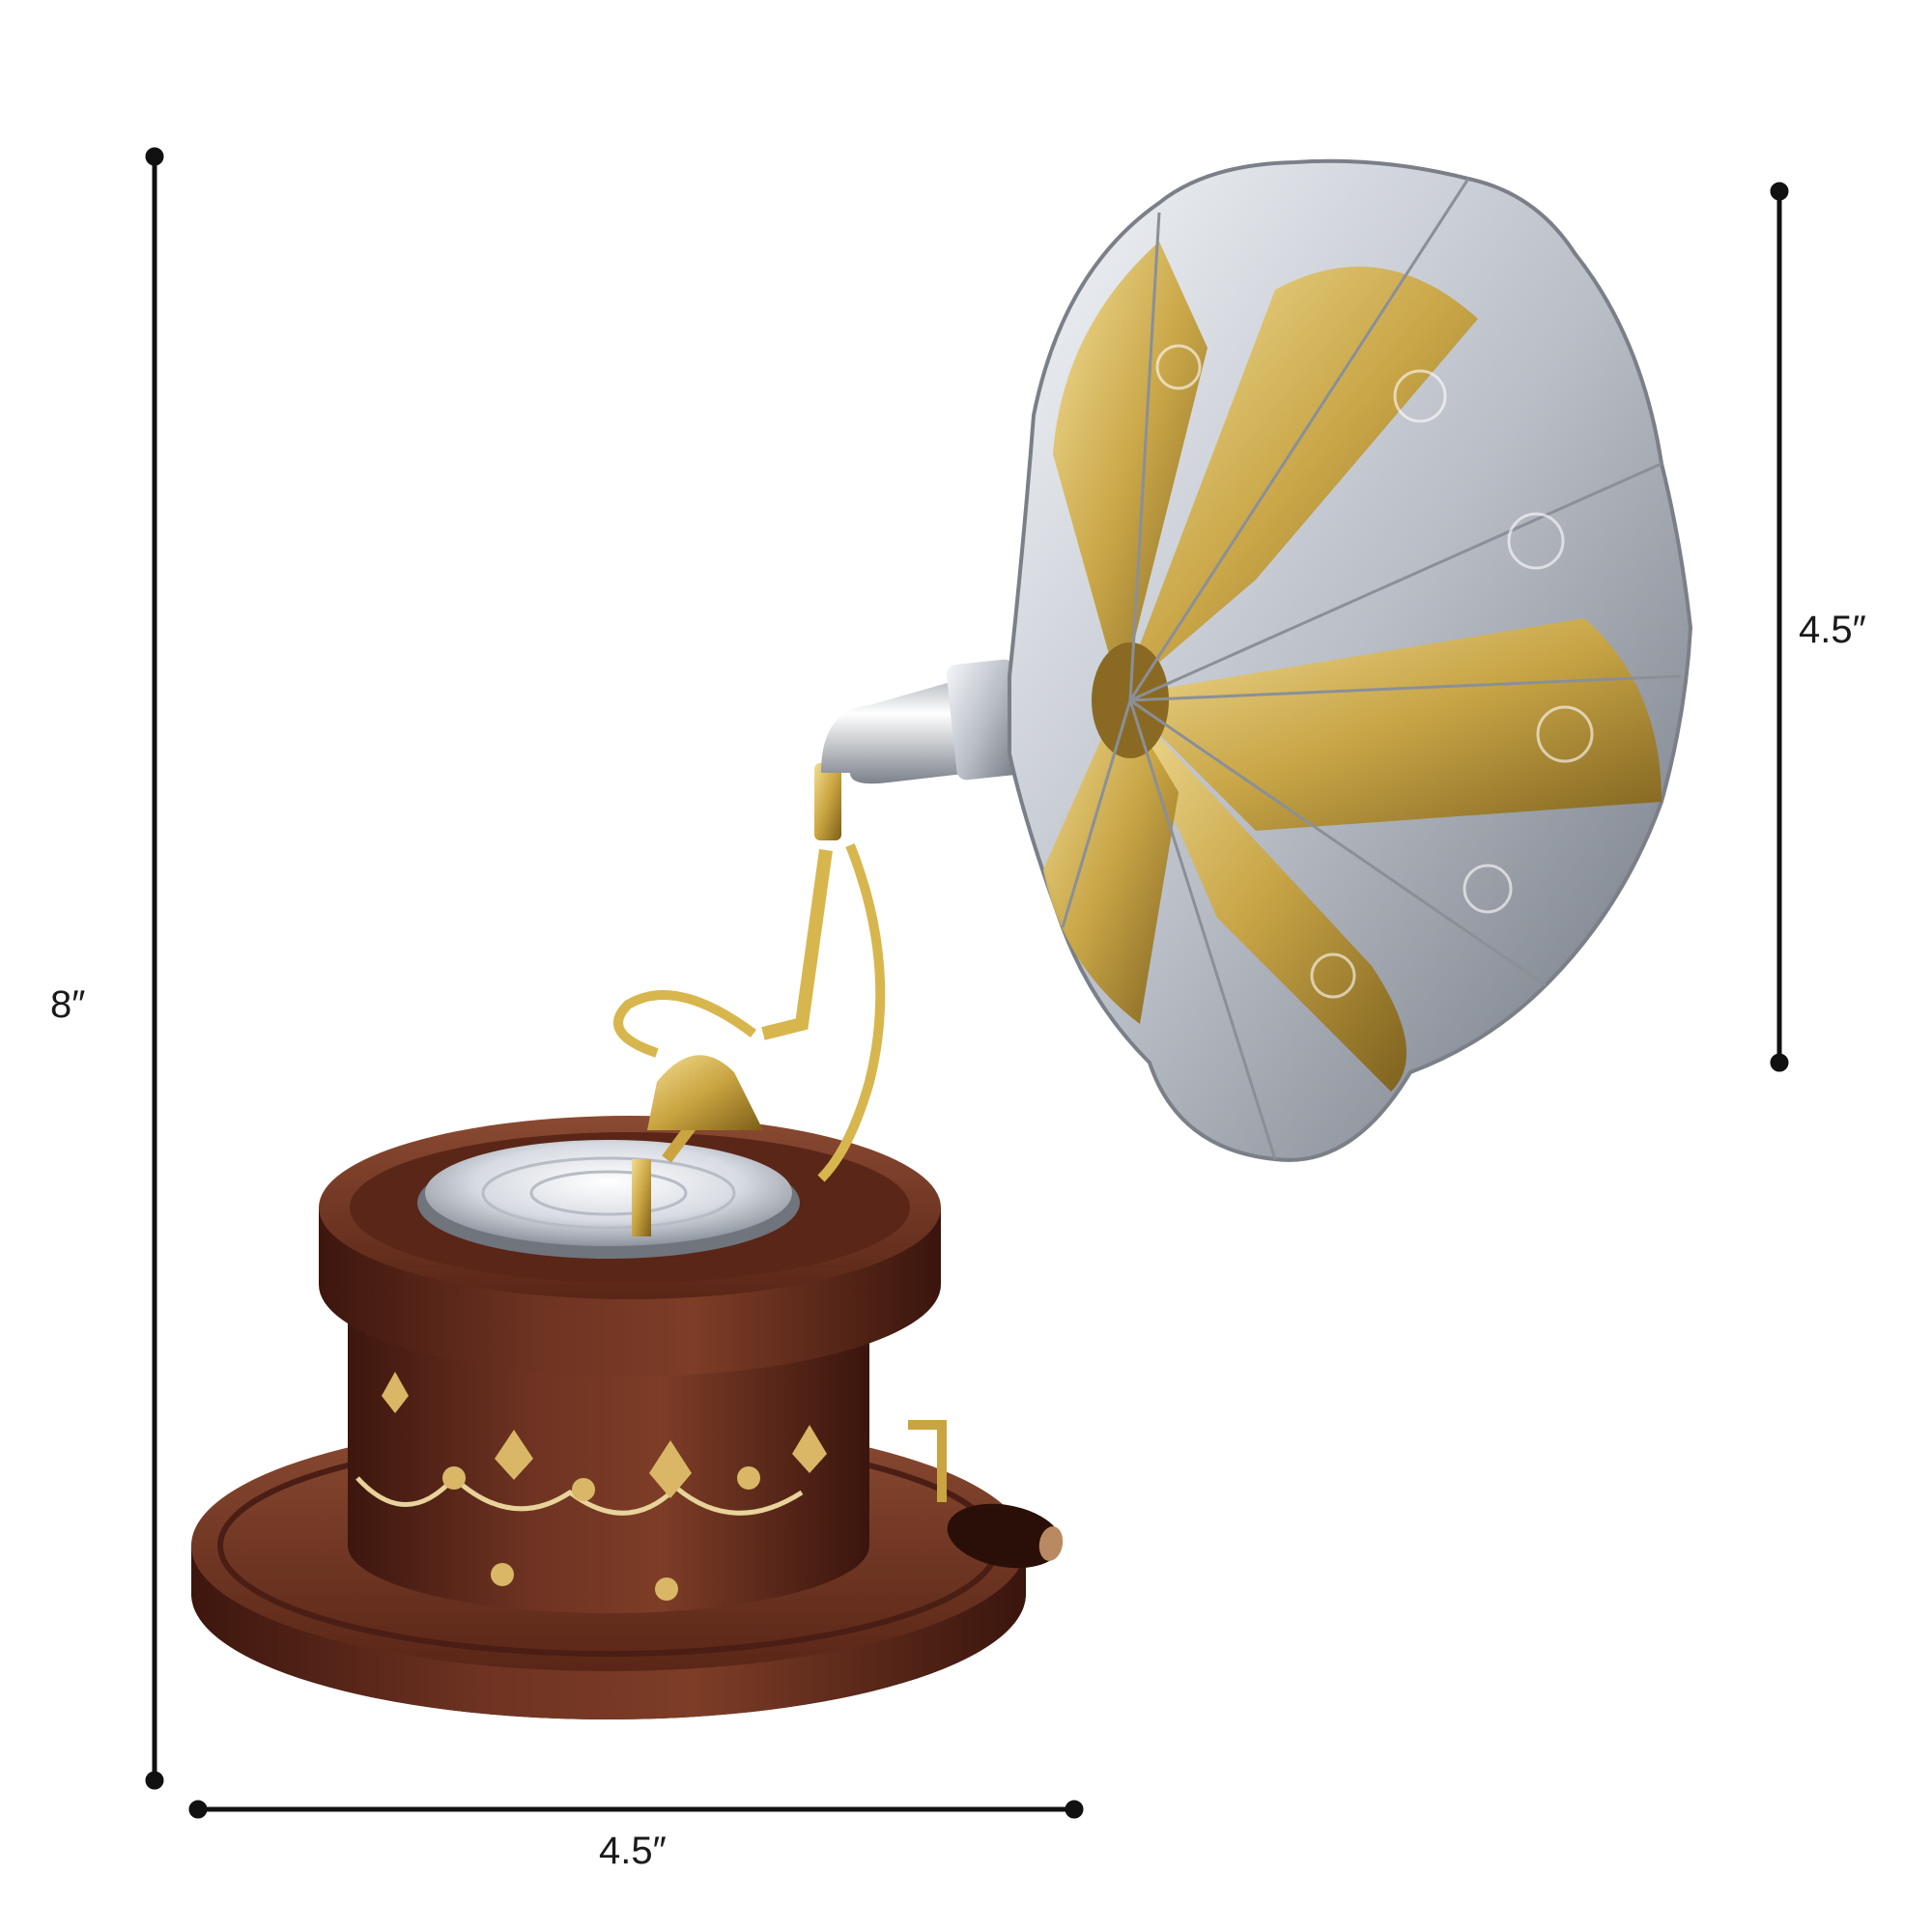  What do you see at coordinates (1832, 630) in the screenshot?
I see `horn-dimension-label: 4.5″` at bounding box center [1832, 630].